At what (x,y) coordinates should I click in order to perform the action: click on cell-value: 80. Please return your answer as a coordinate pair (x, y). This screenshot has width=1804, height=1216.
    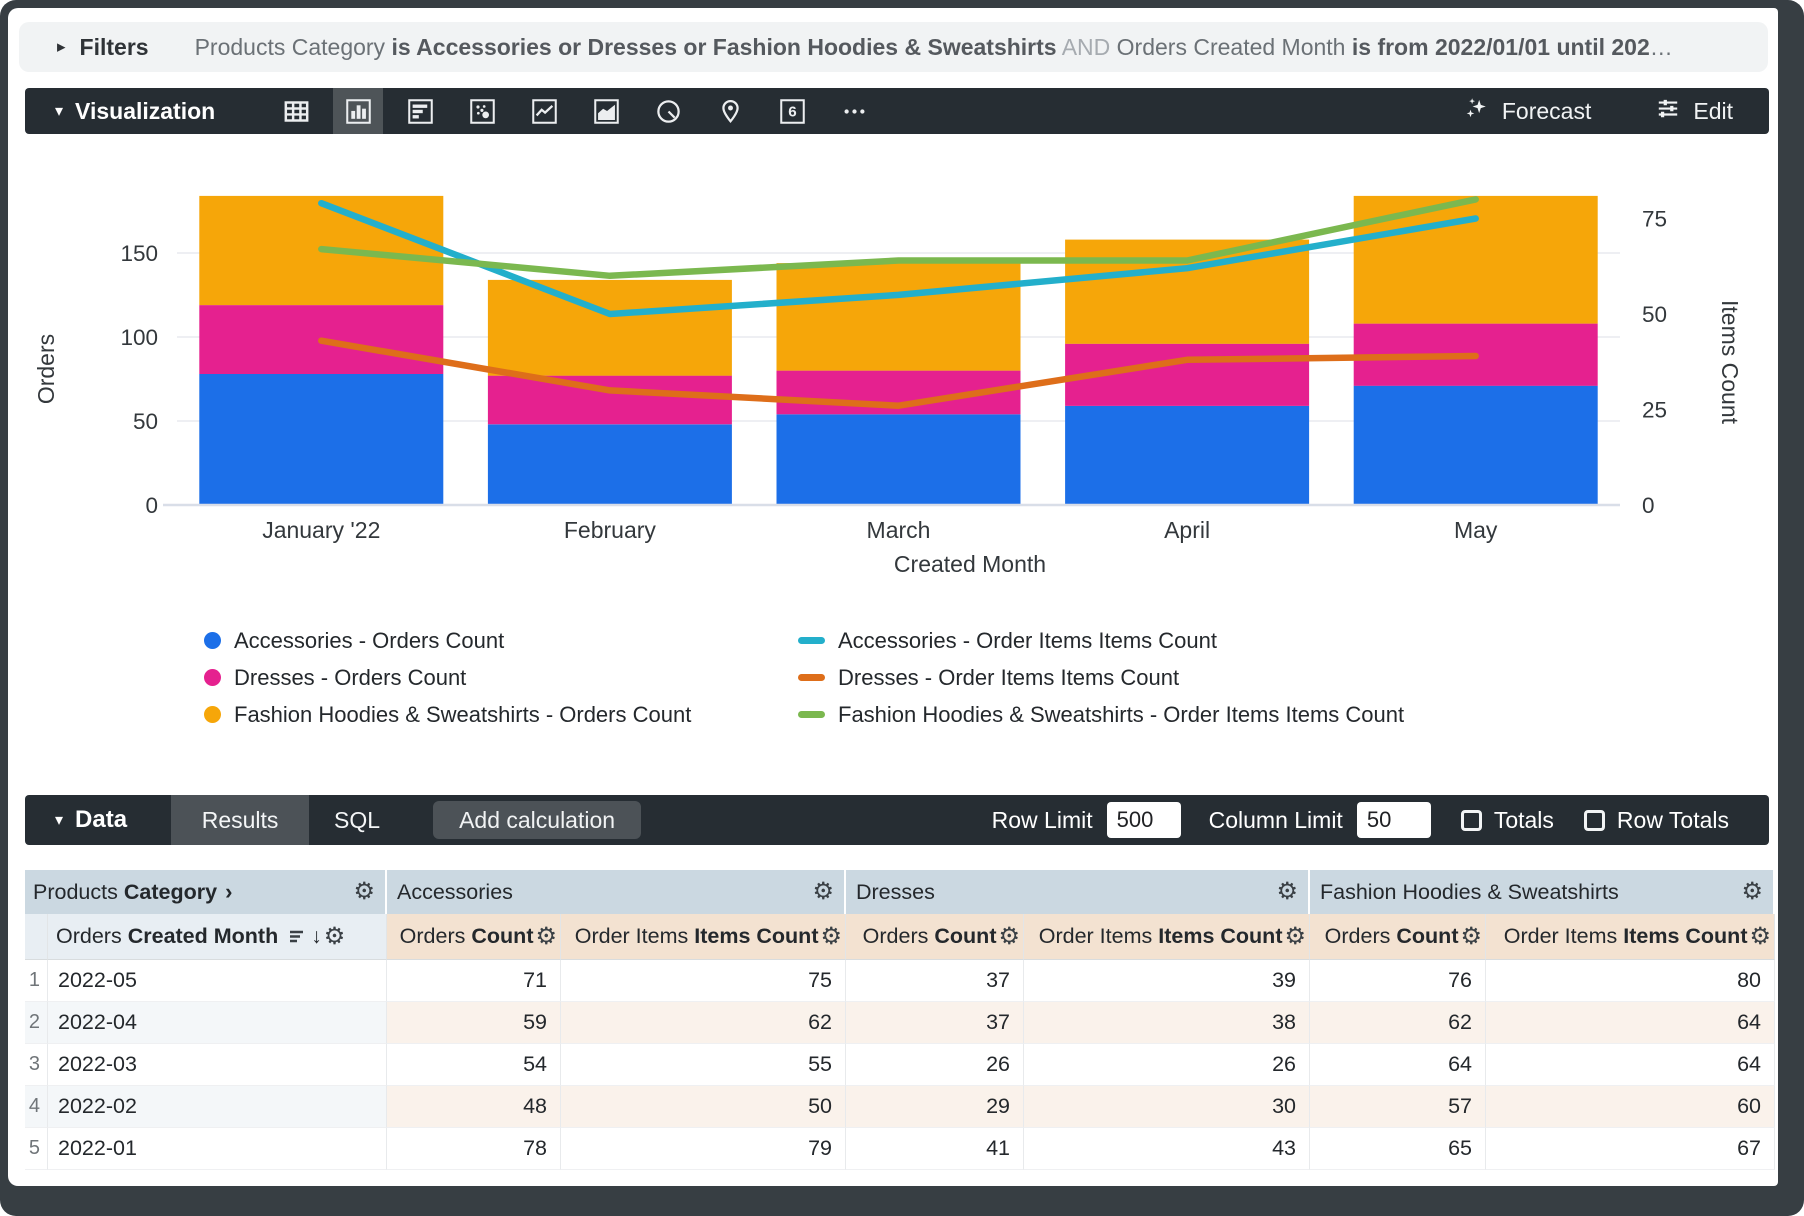
    Looking at the image, I should click on (1630, 981).